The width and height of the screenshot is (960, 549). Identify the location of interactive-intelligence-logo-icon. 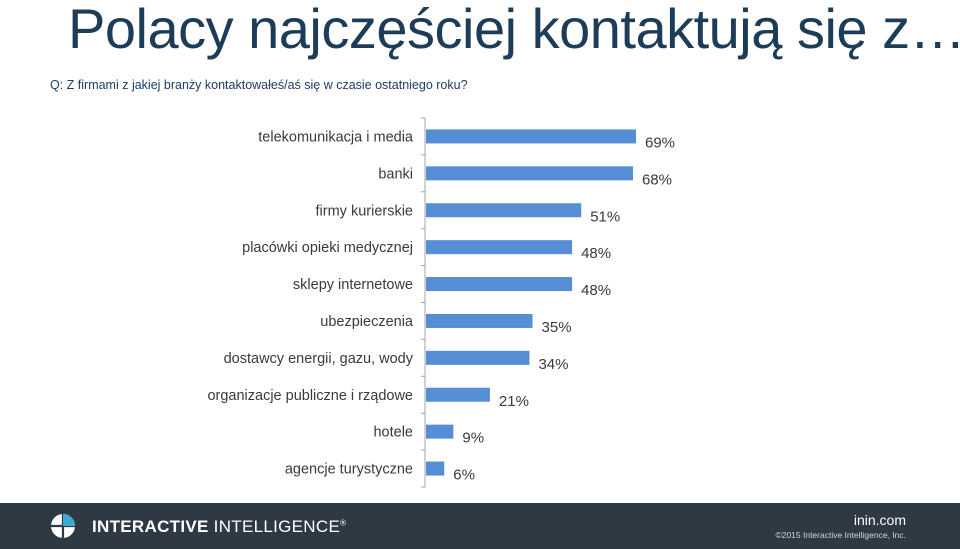
(63, 526).